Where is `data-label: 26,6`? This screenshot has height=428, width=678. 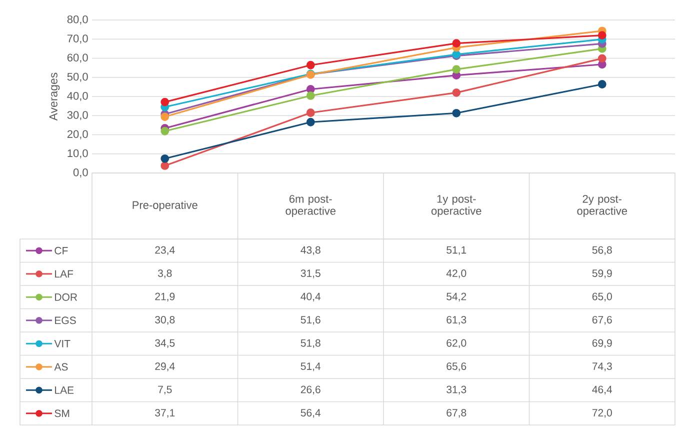 data-label: 26,6 is located at coordinates (310, 390).